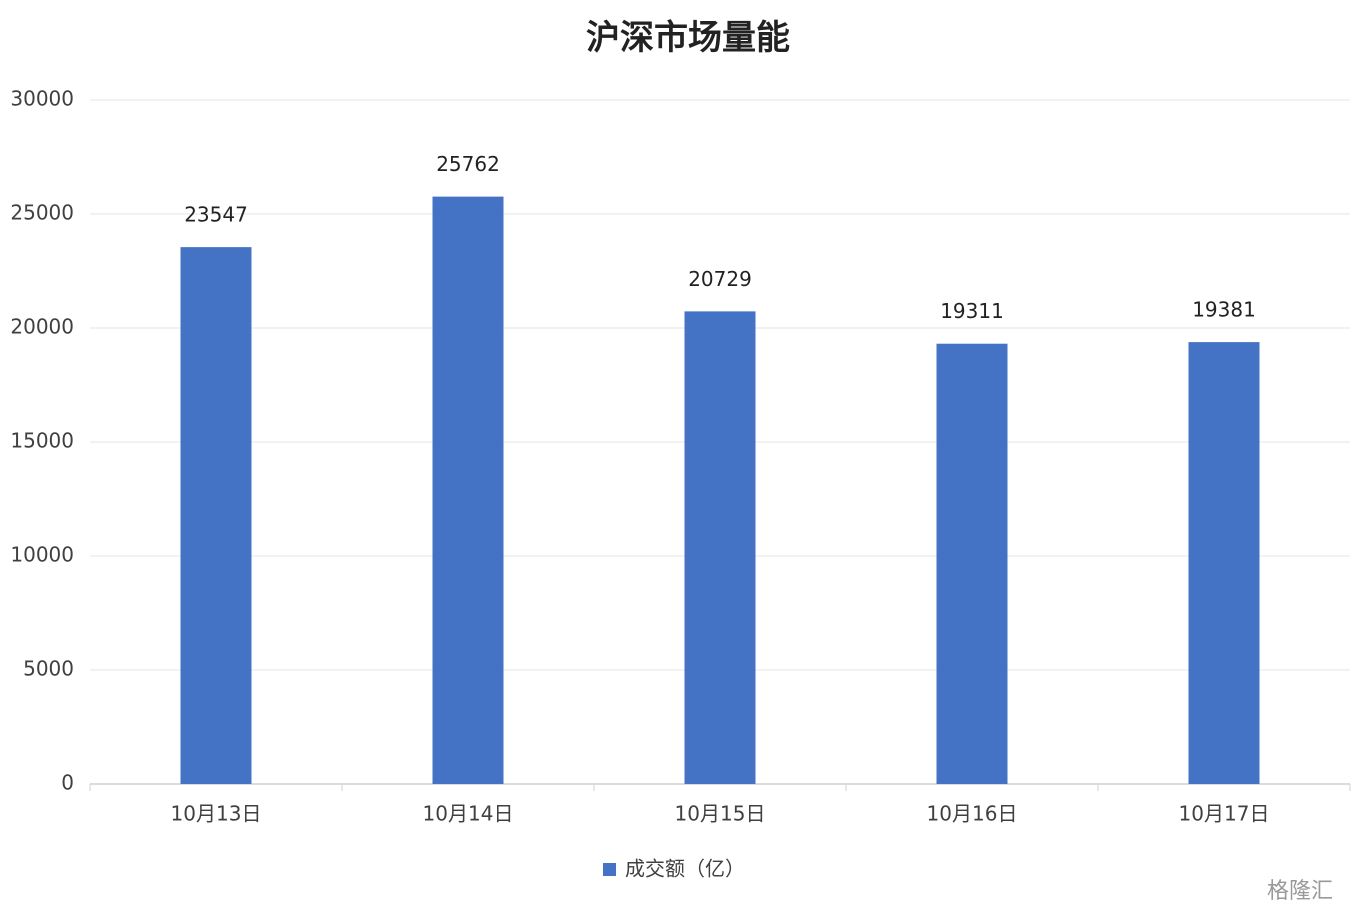 This screenshot has width=1358, height=914. What do you see at coordinates (216, 814) in the screenshot?
I see `x-tick-label: 10月13日` at bounding box center [216, 814].